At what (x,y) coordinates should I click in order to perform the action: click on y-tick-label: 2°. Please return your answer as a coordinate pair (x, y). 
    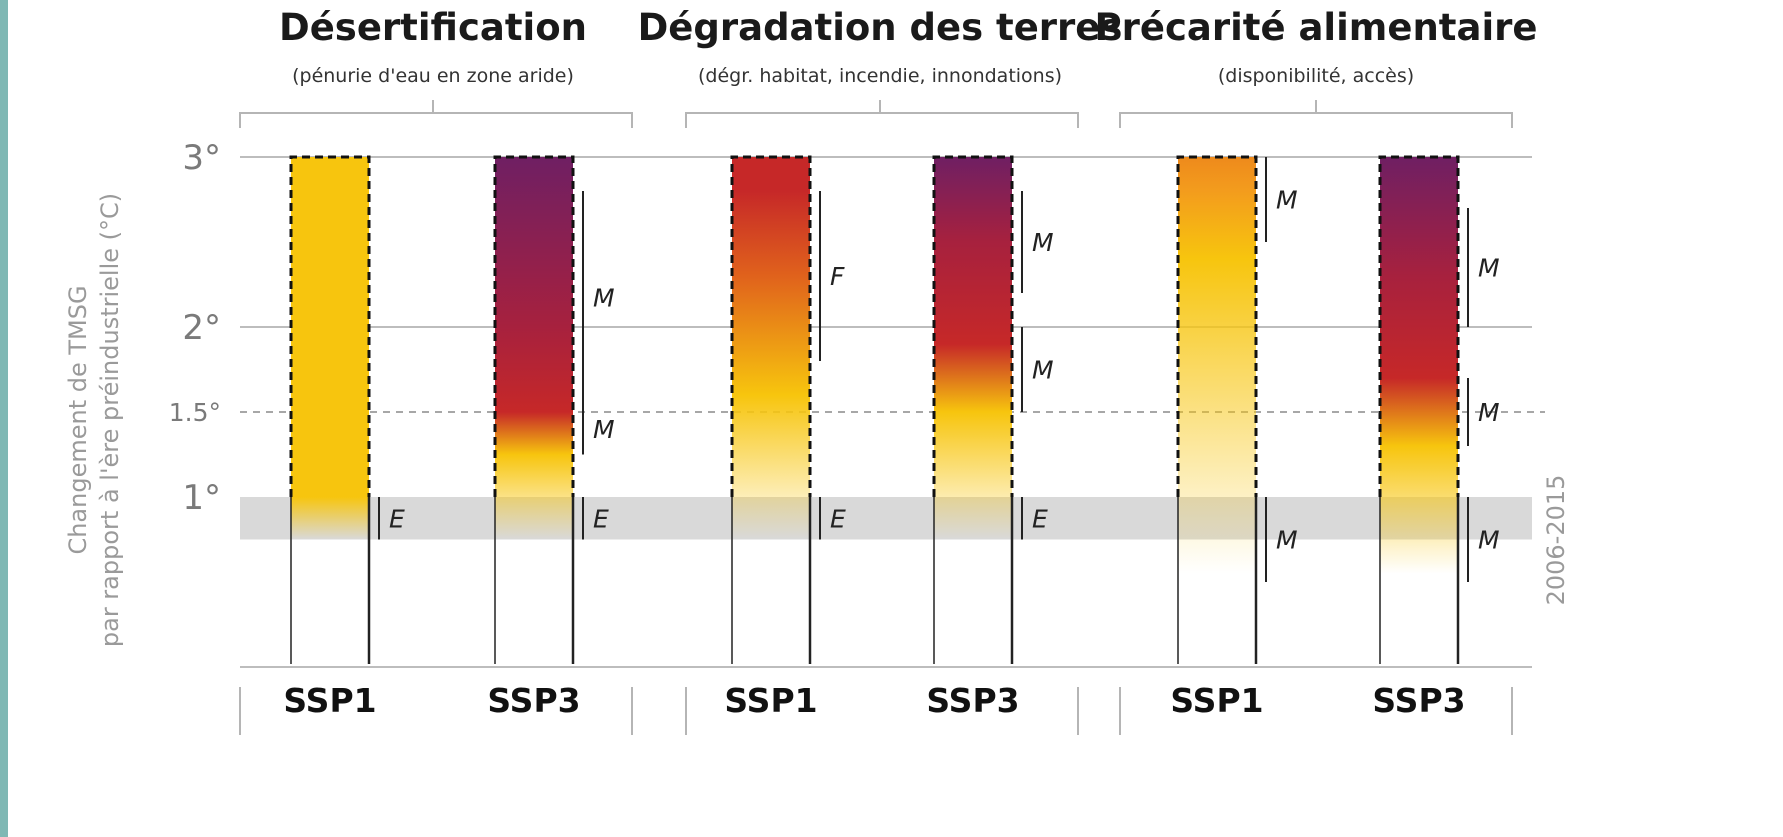
    Looking at the image, I should click on (201, 328).